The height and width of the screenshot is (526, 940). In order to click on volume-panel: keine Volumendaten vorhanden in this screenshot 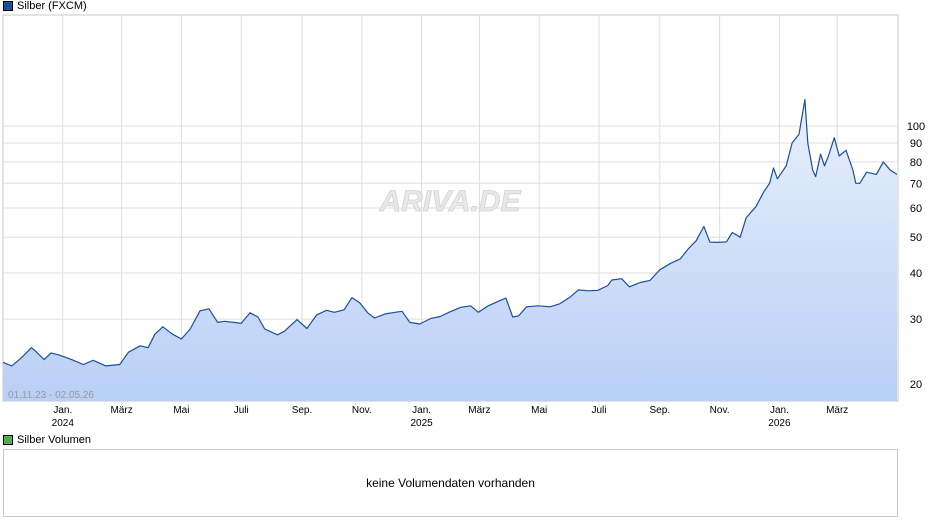, I will do `click(450, 483)`.